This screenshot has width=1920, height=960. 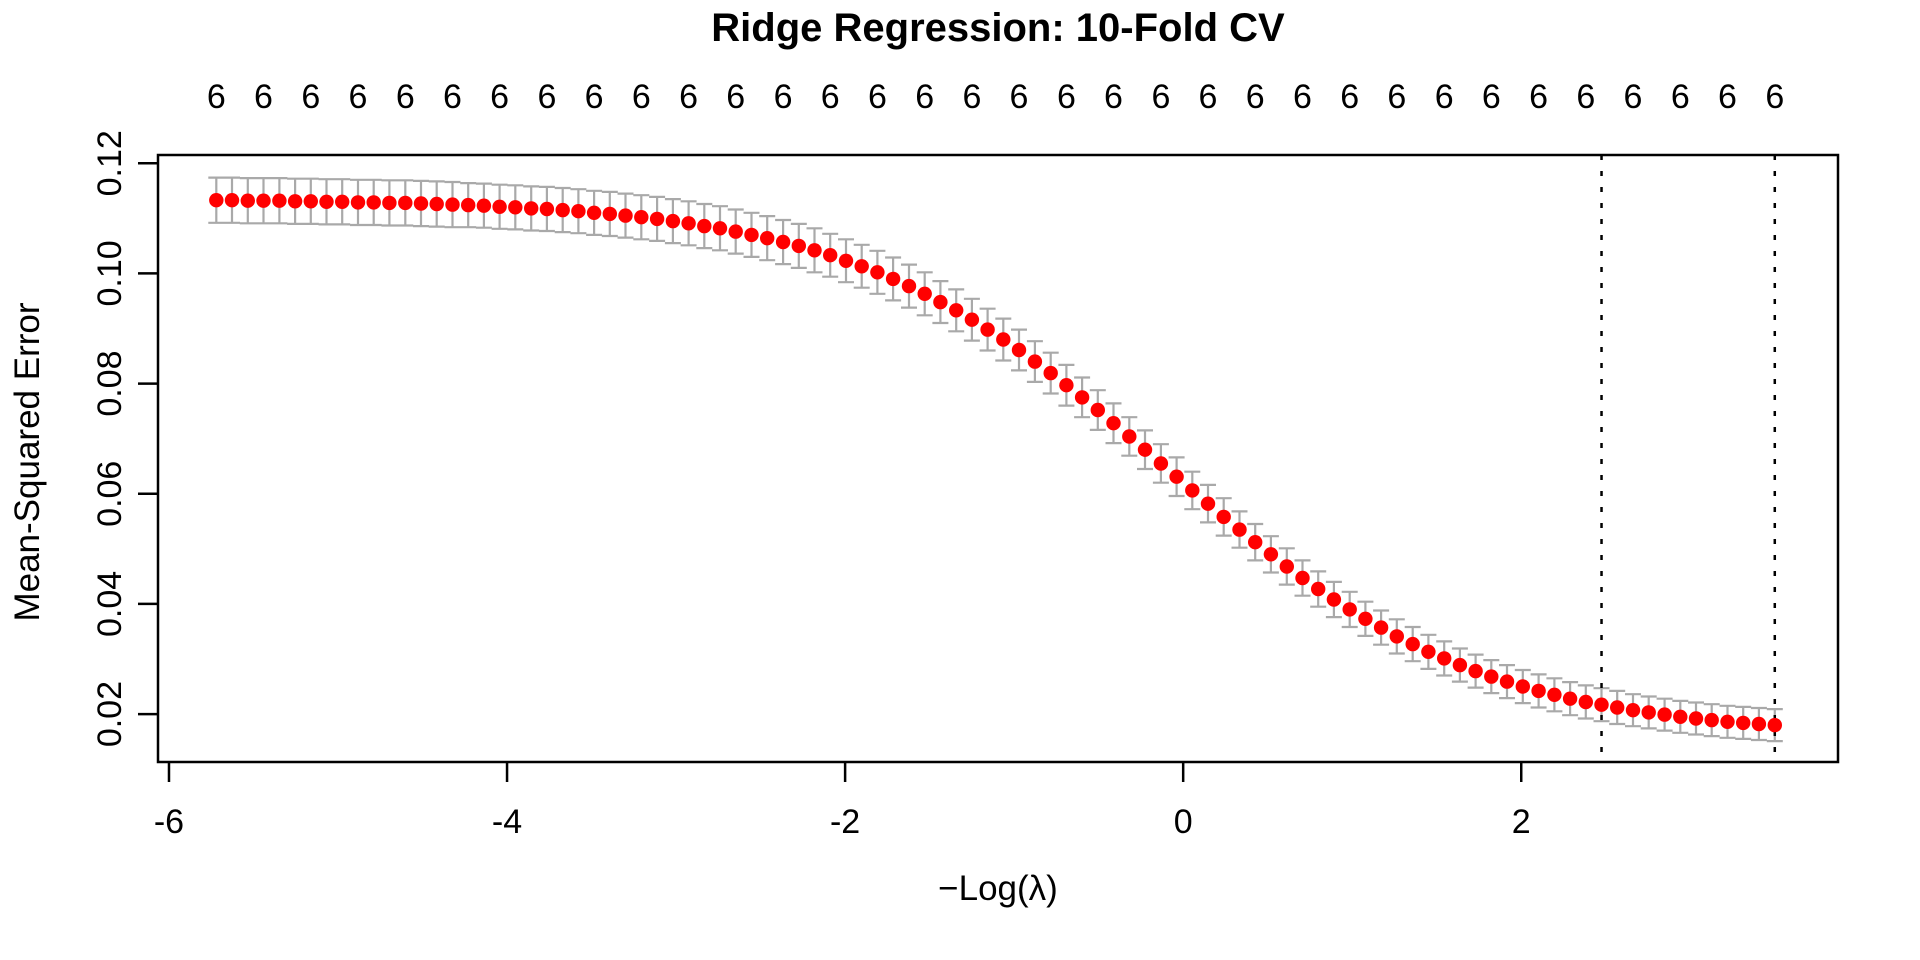 What do you see at coordinates (998, 28) in the screenshot?
I see `chart-title: Ridge Regression: 10-Fold CV` at bounding box center [998, 28].